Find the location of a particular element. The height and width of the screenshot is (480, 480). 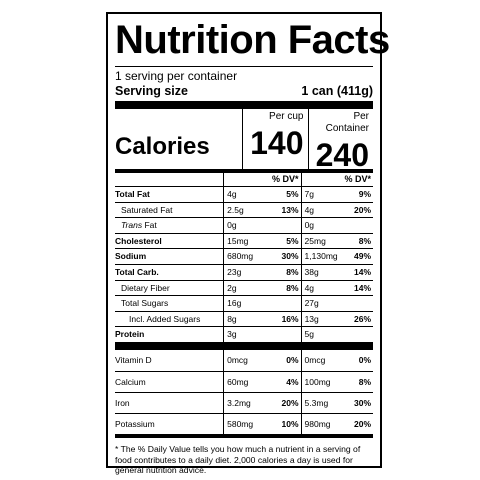

nutrient-row-cholesterol: Cholesterol 15mg 5% 25mg 8% is located at coordinates (244, 240).